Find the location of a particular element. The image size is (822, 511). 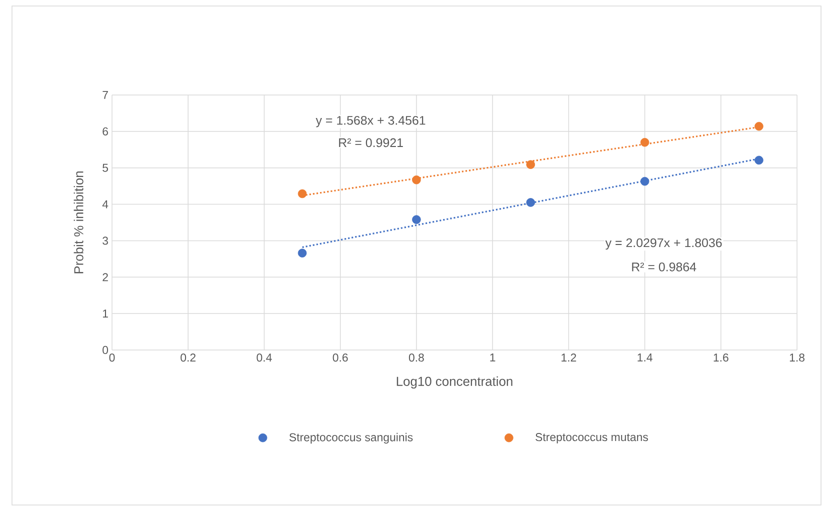

x-tick-label: 0.2 is located at coordinates (188, 358).